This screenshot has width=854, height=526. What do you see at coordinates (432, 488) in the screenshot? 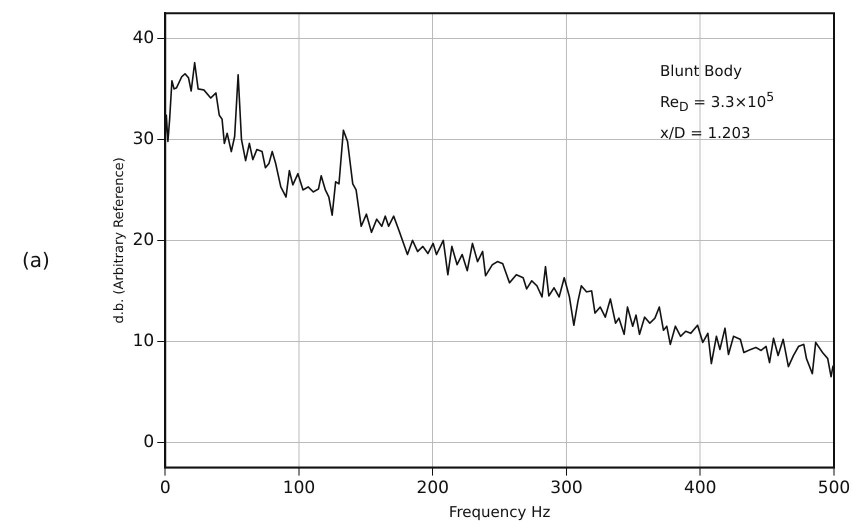
I see `x-tick-label: 200` at bounding box center [432, 488].